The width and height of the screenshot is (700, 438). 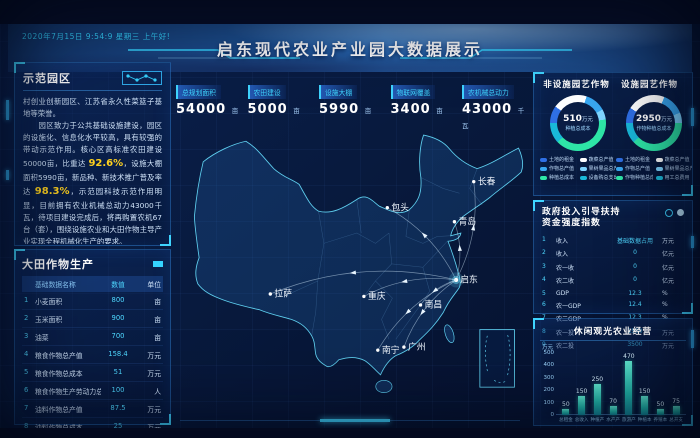 I want to click on row-value: 25, so click(x=118, y=425).